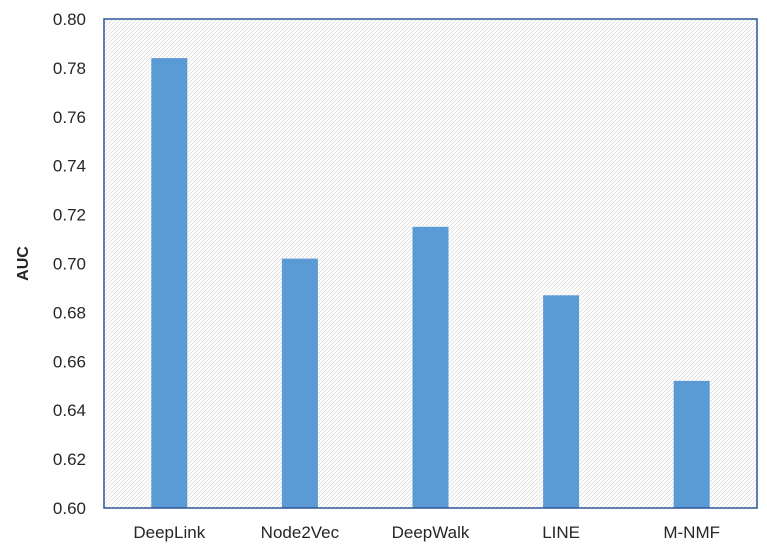 Image resolution: width=767 pixels, height=552 pixels. Describe the element at coordinates (69, 19) in the screenshot. I see `y-tick-label: 0.80` at that location.